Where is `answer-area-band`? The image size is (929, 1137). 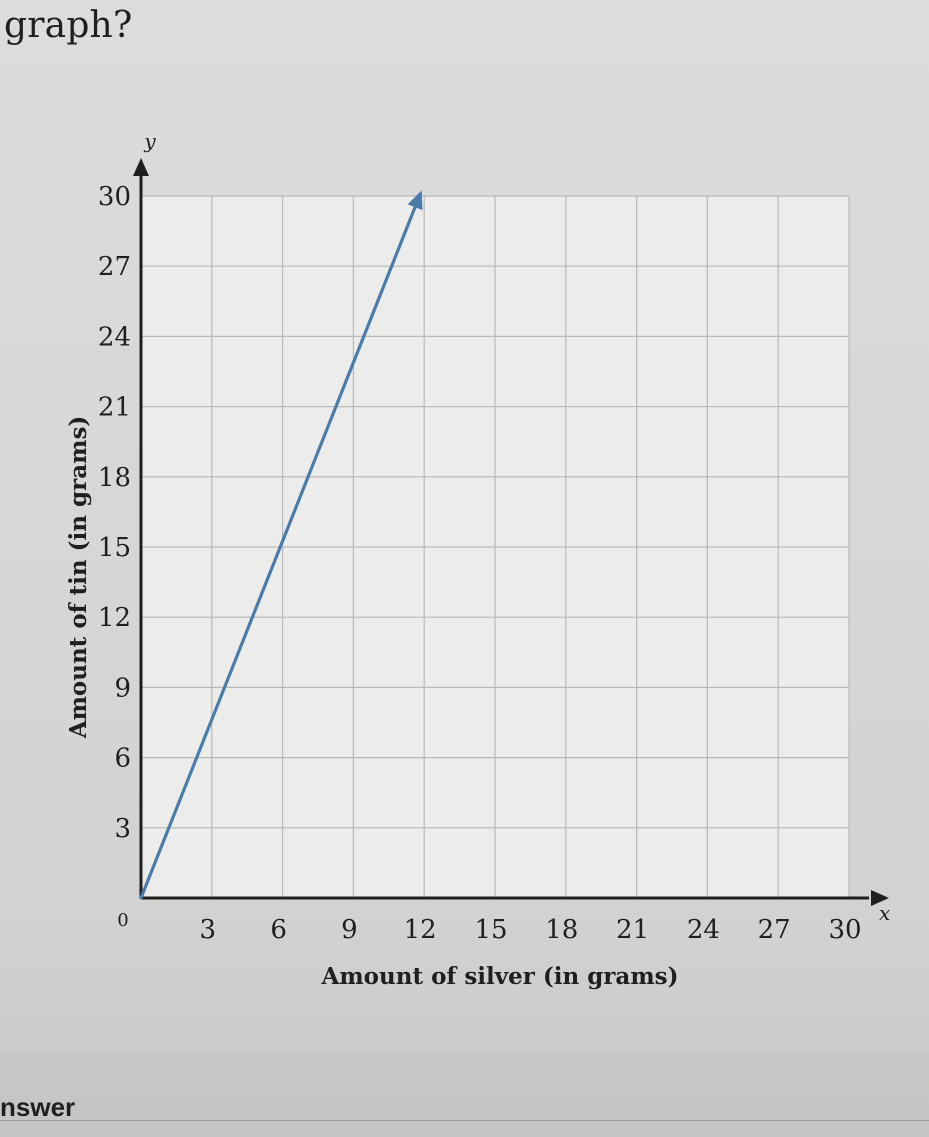 answer-area-band is located at coordinates (464, 1093).